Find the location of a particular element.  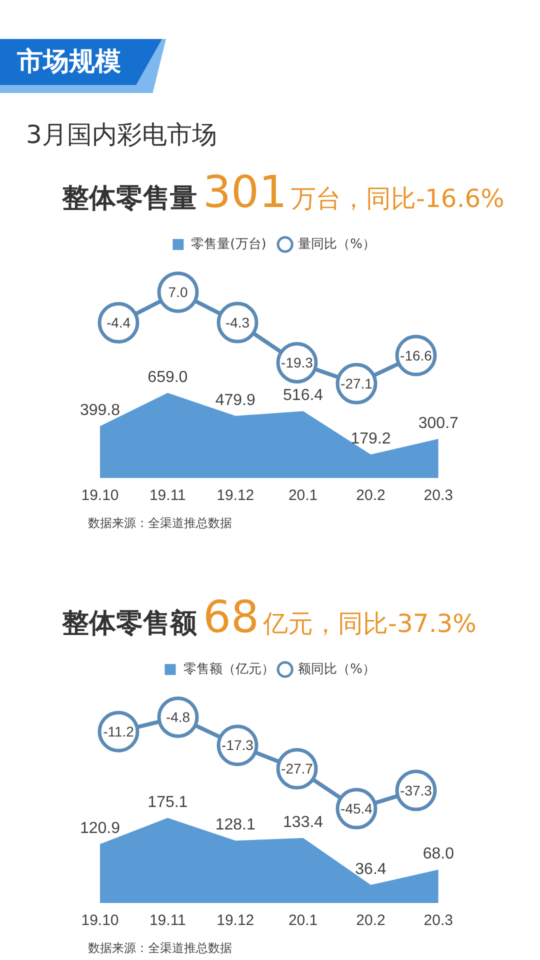

data-label: 479.9 is located at coordinates (235, 400).